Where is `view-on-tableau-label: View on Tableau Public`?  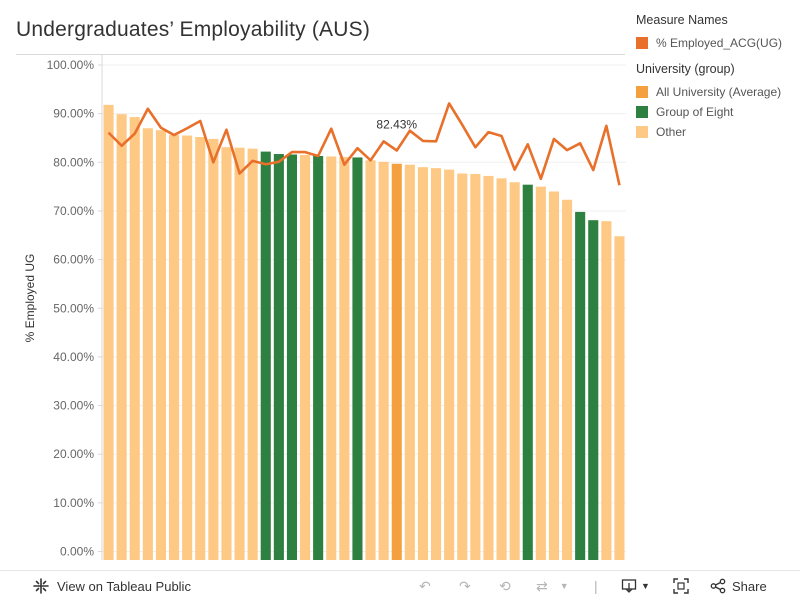 view-on-tableau-label: View on Tableau Public is located at coordinates (124, 586).